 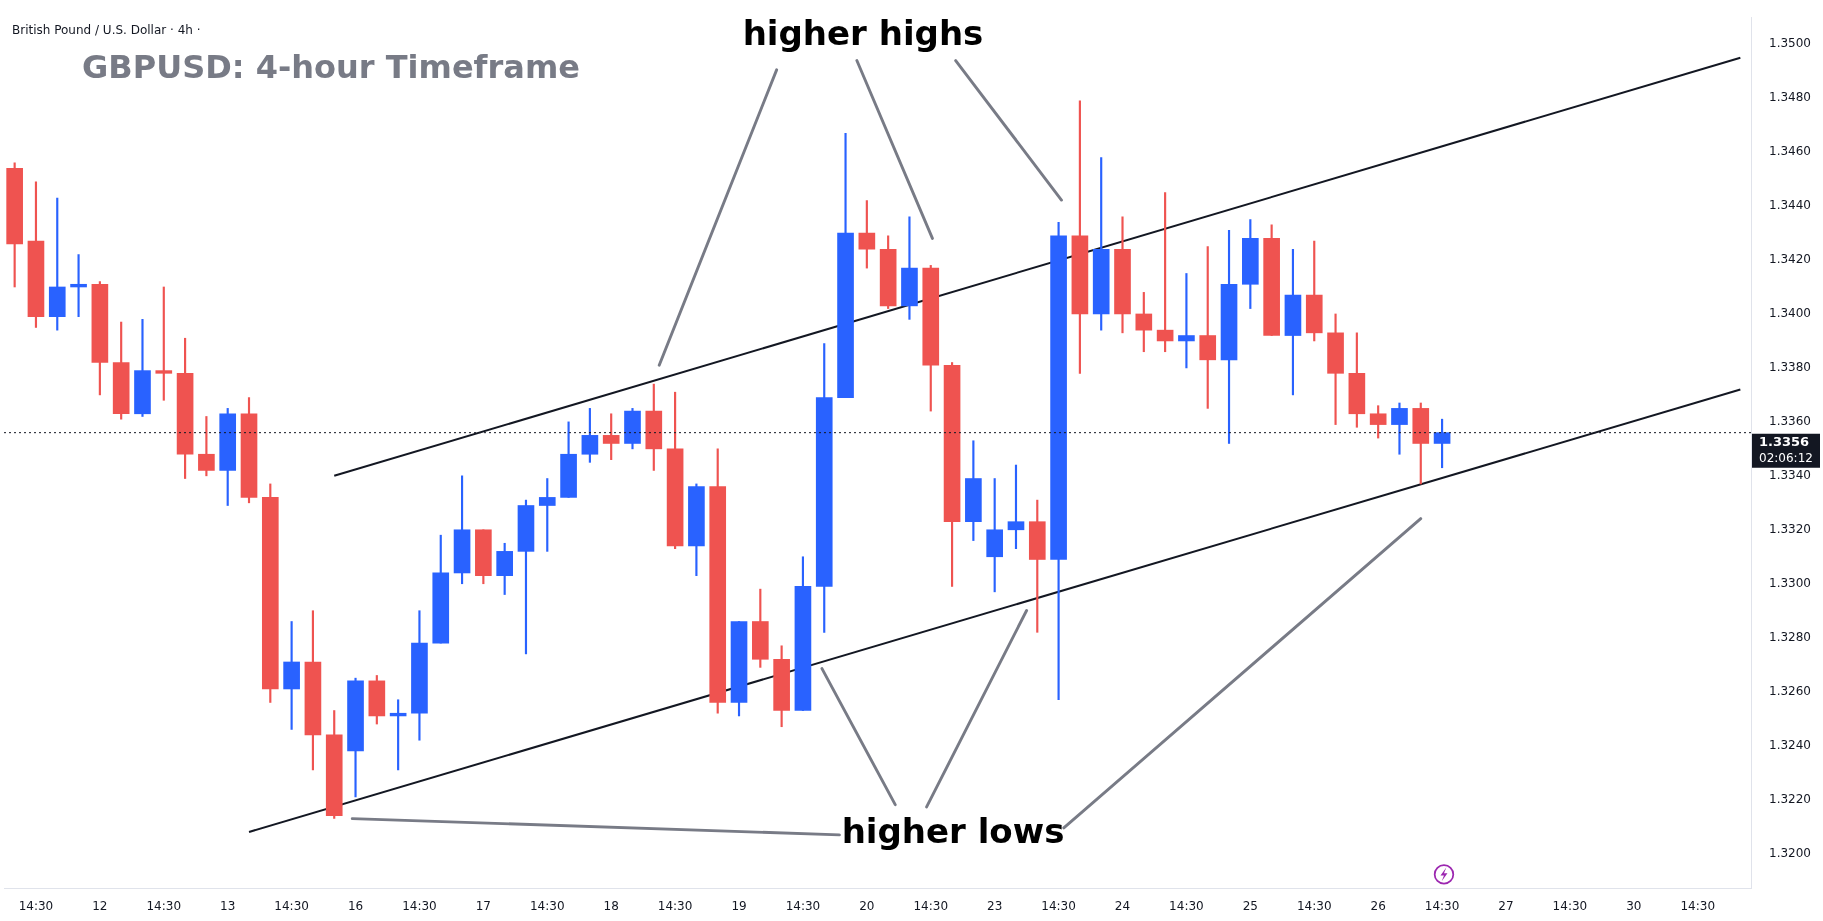 What do you see at coordinates (483, 905) in the screenshot?
I see `x-tick-label: 17` at bounding box center [483, 905].